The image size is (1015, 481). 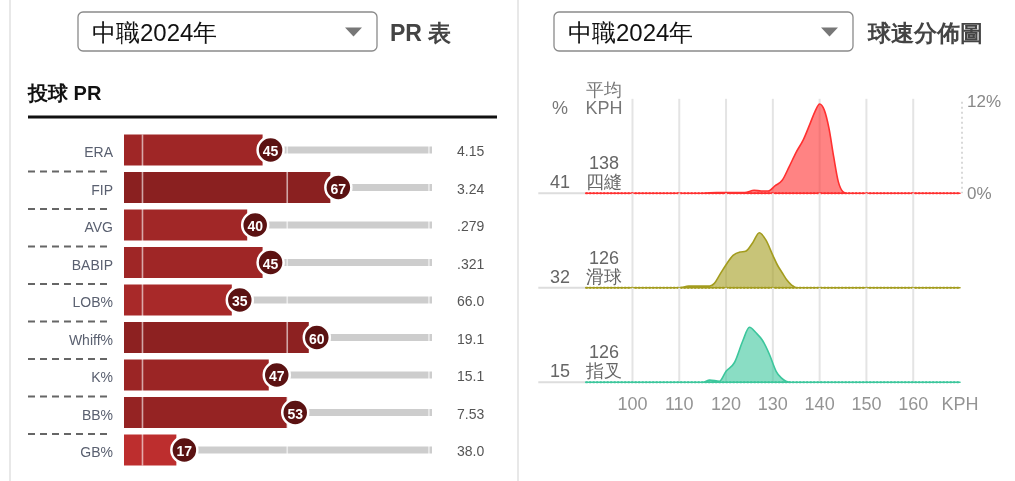 I want to click on avg-kph-label: 138, so click(x=604, y=163).